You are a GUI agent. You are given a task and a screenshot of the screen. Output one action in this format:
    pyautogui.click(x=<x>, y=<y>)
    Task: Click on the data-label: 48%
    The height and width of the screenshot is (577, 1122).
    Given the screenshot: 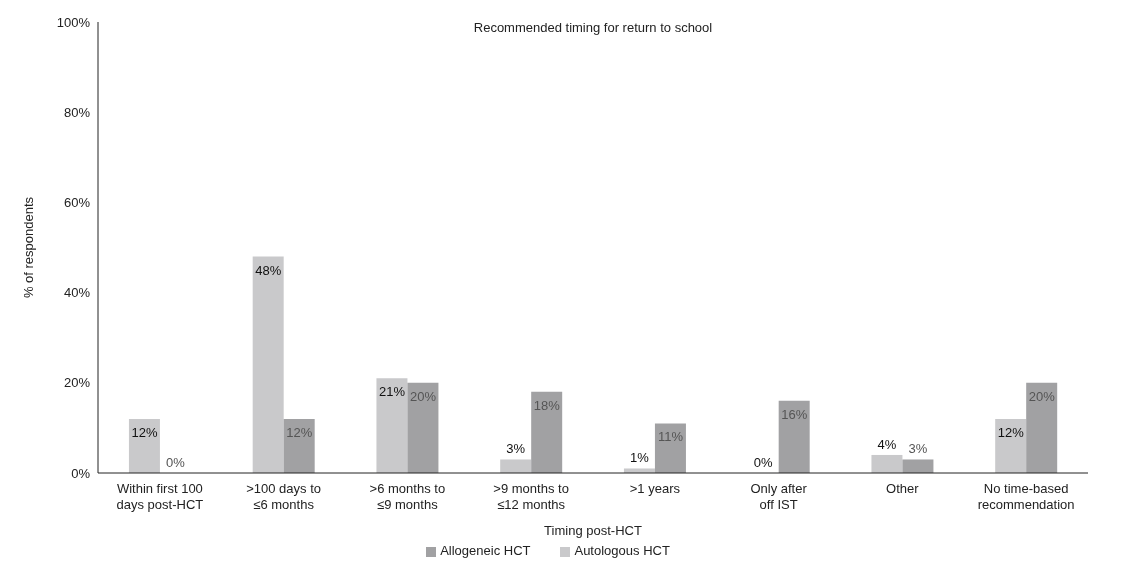 What is the action you would take?
    pyautogui.click(x=268, y=270)
    